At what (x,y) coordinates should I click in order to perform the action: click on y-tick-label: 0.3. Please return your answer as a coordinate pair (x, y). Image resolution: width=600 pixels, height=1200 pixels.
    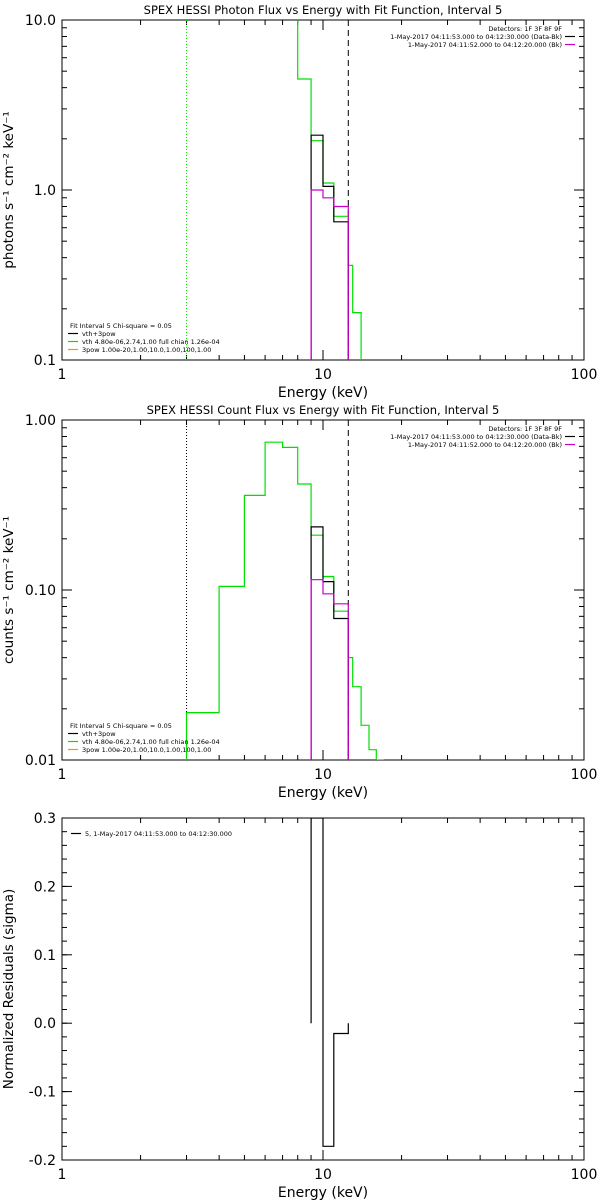
    Looking at the image, I should click on (45, 819).